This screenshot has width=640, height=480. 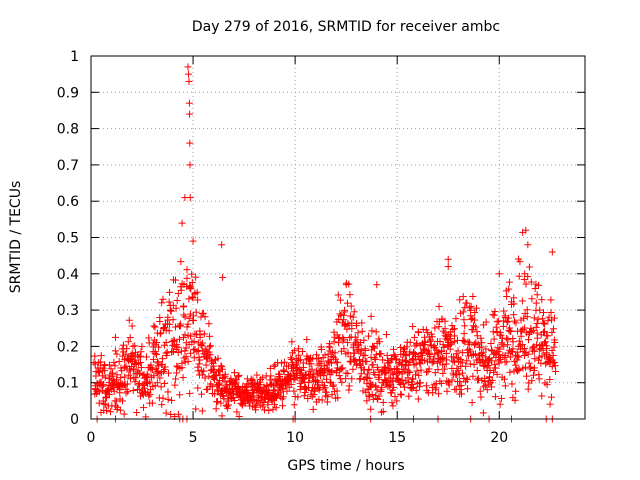 What do you see at coordinates (74, 420) in the screenshot?
I see `y-tick-label: 0` at bounding box center [74, 420].